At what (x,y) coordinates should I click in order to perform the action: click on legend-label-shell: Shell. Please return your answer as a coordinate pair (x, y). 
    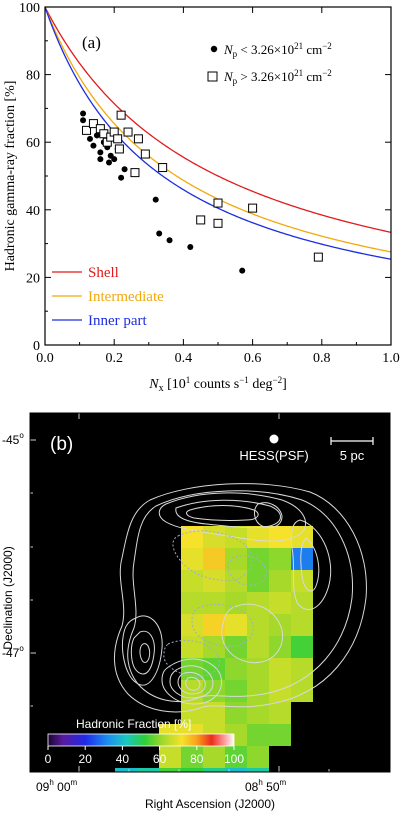
    Looking at the image, I should click on (103, 273).